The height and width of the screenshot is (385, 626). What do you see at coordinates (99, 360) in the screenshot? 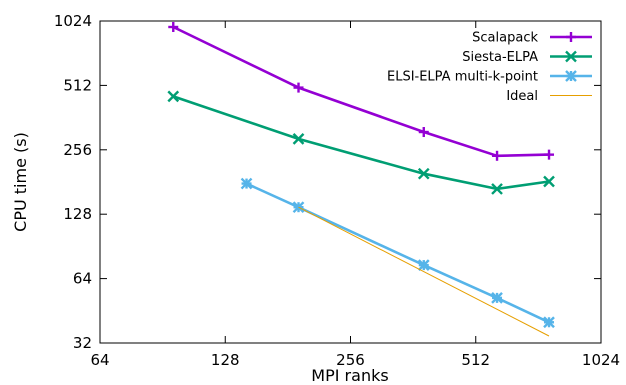
I see `x-tick-label: 64` at bounding box center [99, 360].